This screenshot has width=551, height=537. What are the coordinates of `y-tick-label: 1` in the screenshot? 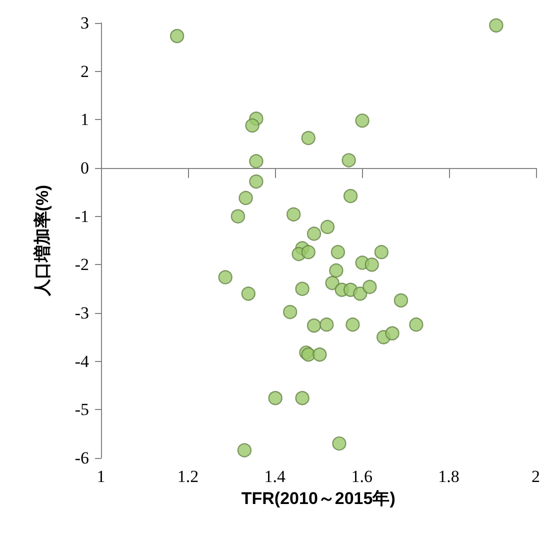 It's located at (84, 120).